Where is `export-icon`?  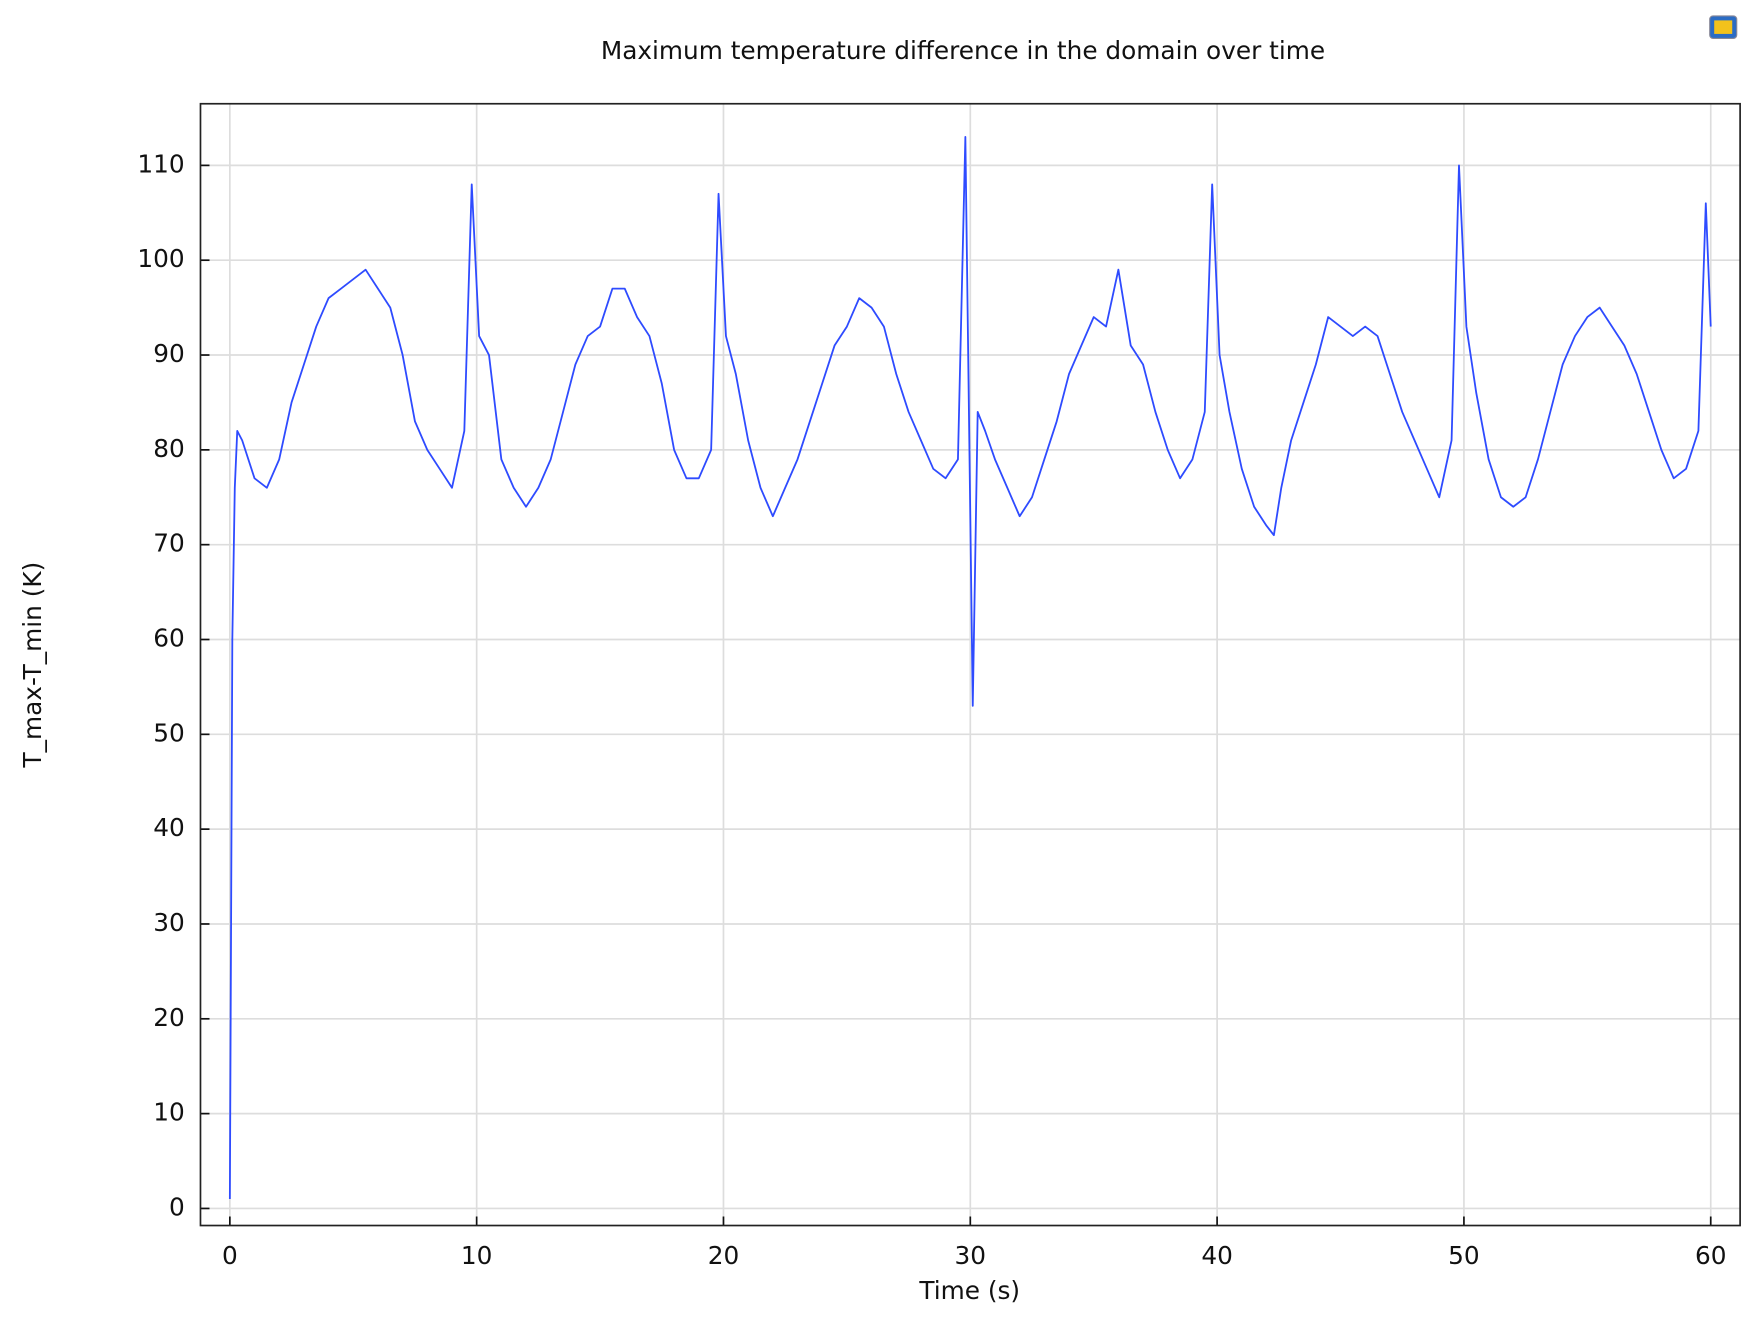 export-icon is located at coordinates (1723, 27).